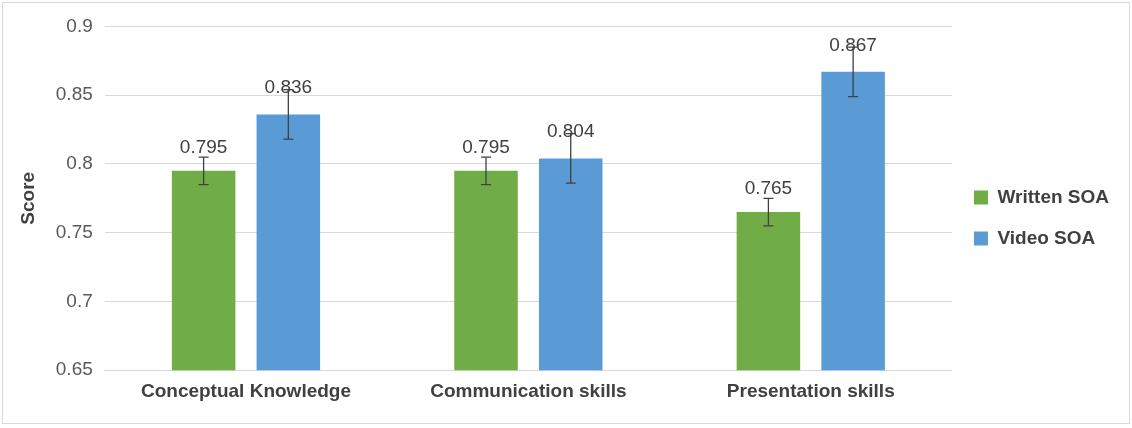 The height and width of the screenshot is (428, 1132). I want to click on data-label: 0.867, so click(853, 44).